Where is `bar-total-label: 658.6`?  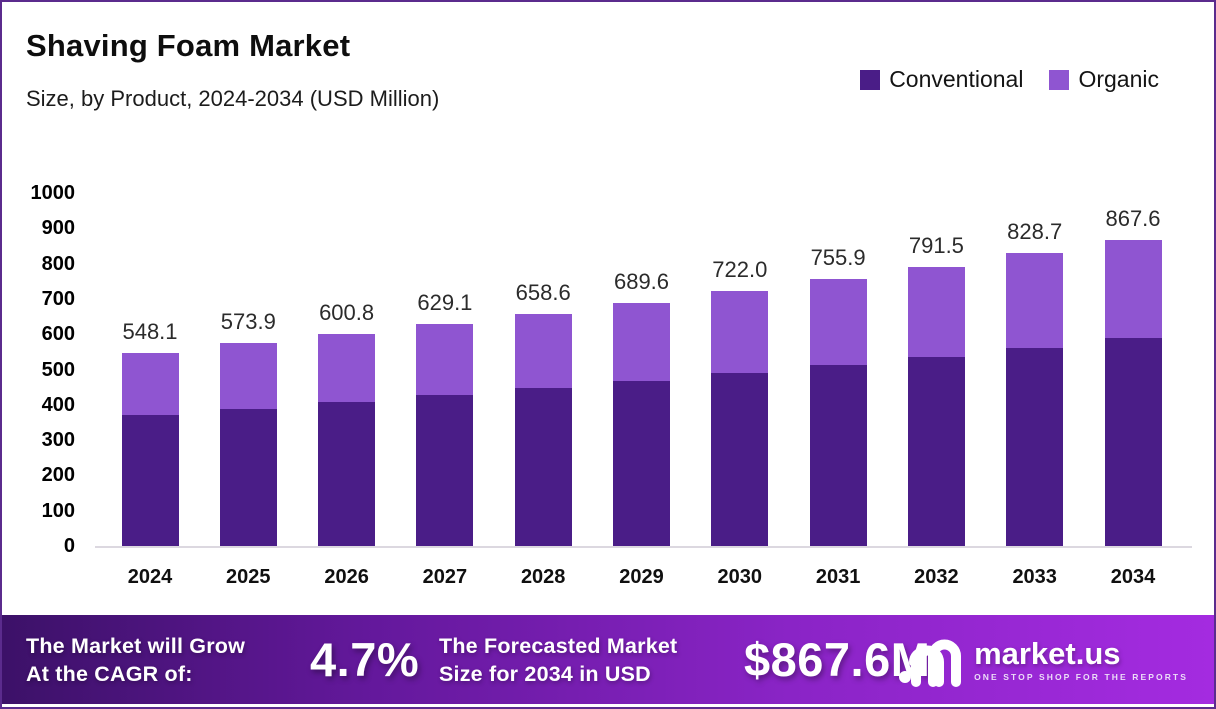
bar-total-label: 658.6 is located at coordinates (543, 292).